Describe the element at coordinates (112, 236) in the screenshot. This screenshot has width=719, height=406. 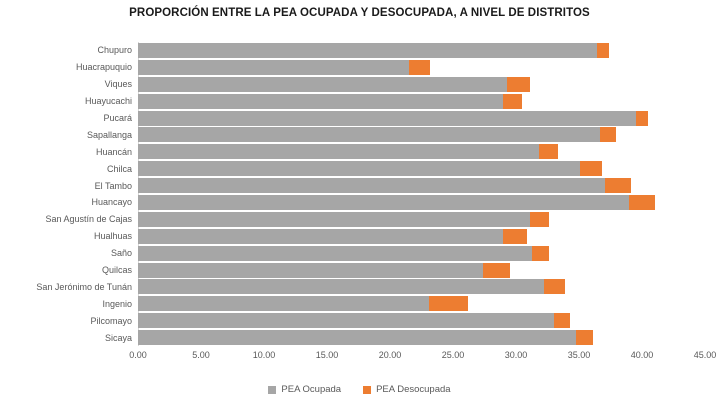
I see `category-label: Hualhuas` at that location.